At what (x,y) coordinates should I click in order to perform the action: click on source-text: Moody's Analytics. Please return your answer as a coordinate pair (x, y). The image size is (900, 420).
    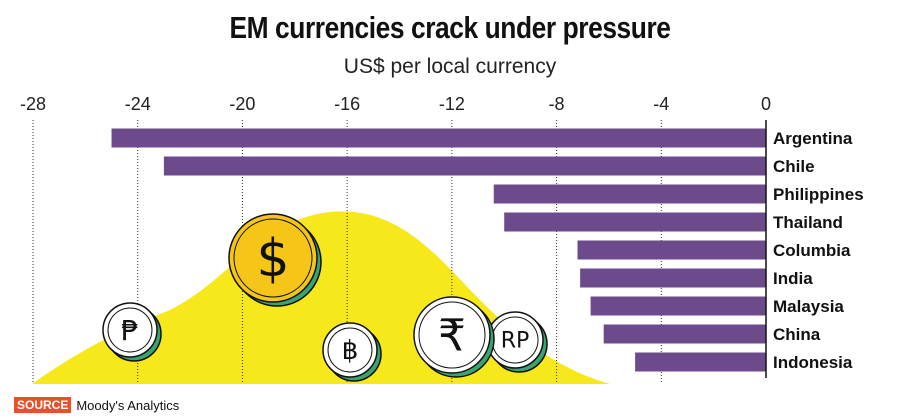
    Looking at the image, I should click on (128, 405).